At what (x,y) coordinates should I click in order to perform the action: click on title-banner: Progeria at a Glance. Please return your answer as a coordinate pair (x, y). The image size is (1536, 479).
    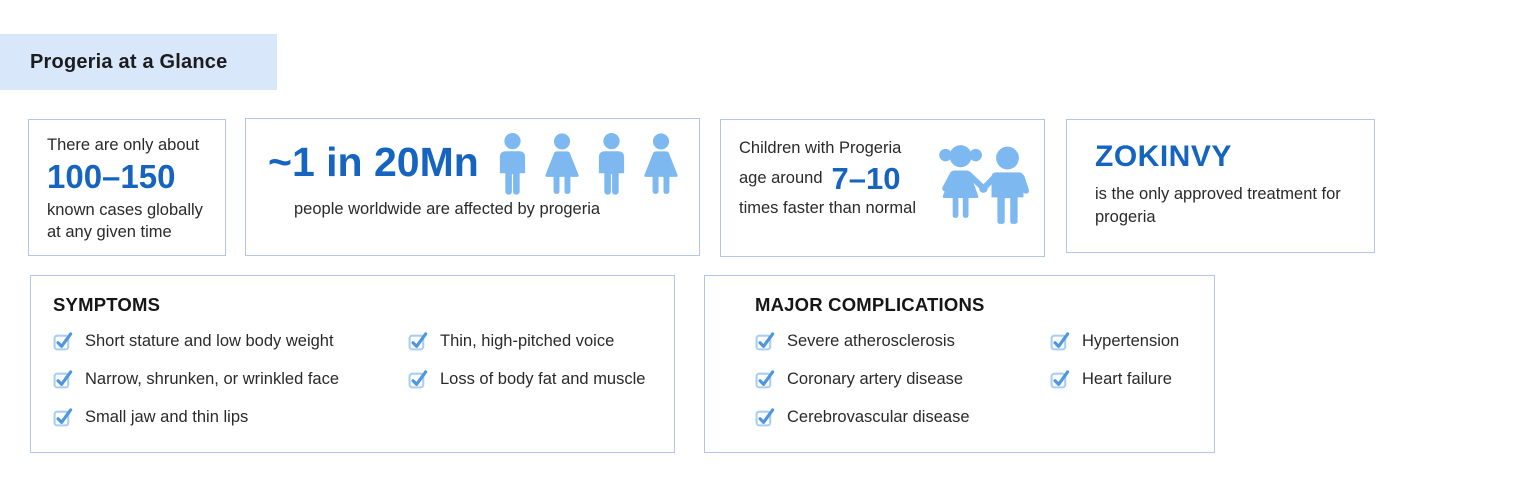
    Looking at the image, I should click on (138, 62).